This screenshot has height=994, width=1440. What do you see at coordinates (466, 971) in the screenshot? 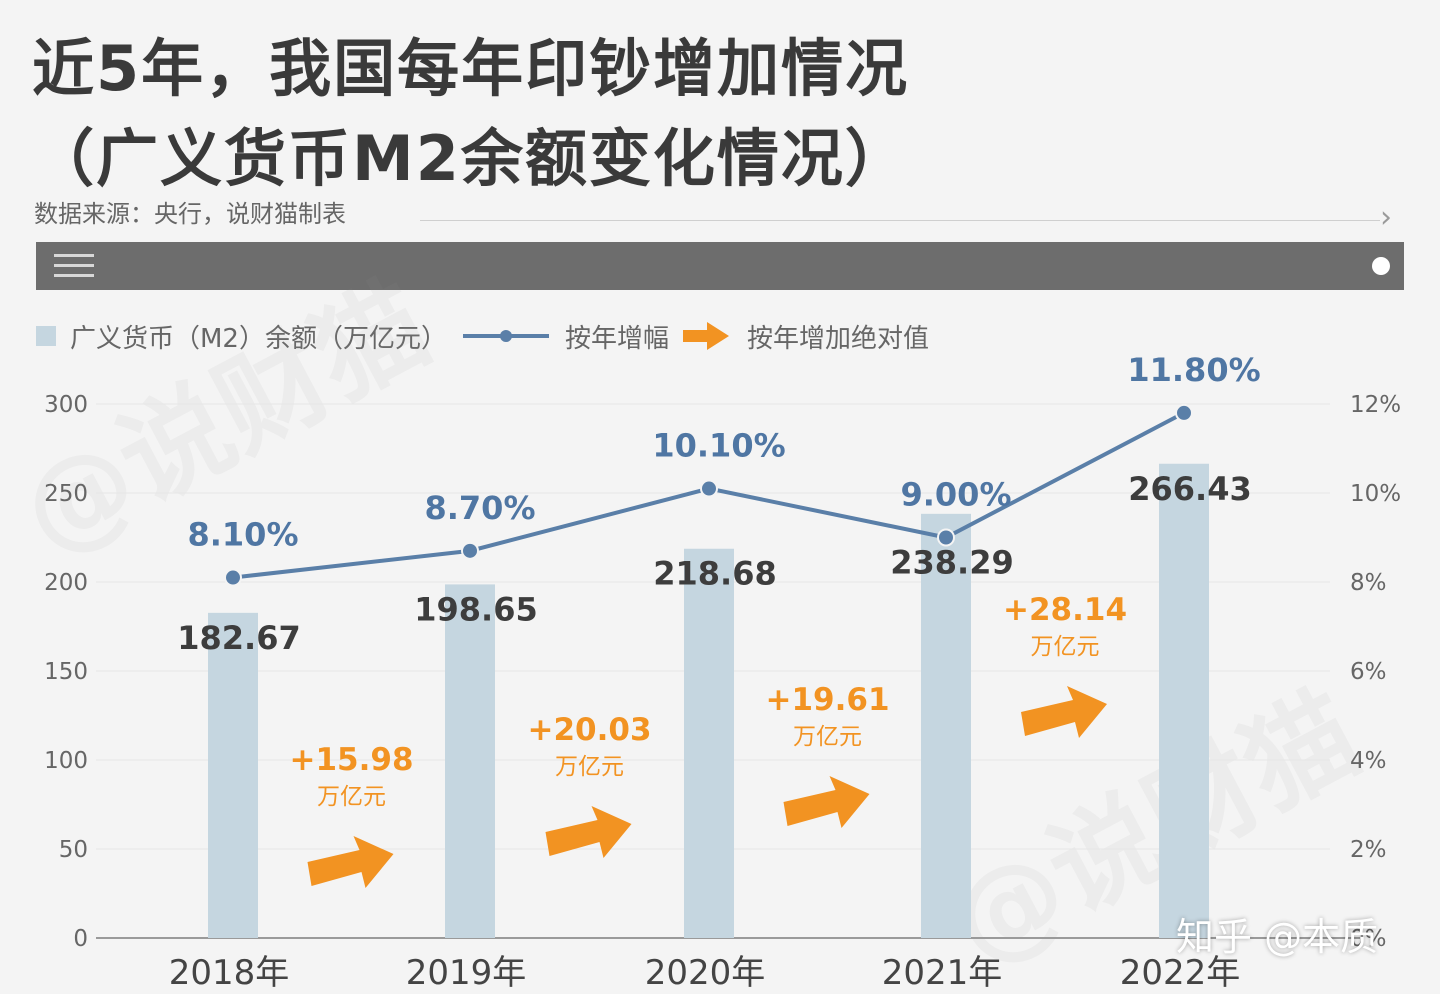
I see `x-tick-label: 2019年` at bounding box center [466, 971].